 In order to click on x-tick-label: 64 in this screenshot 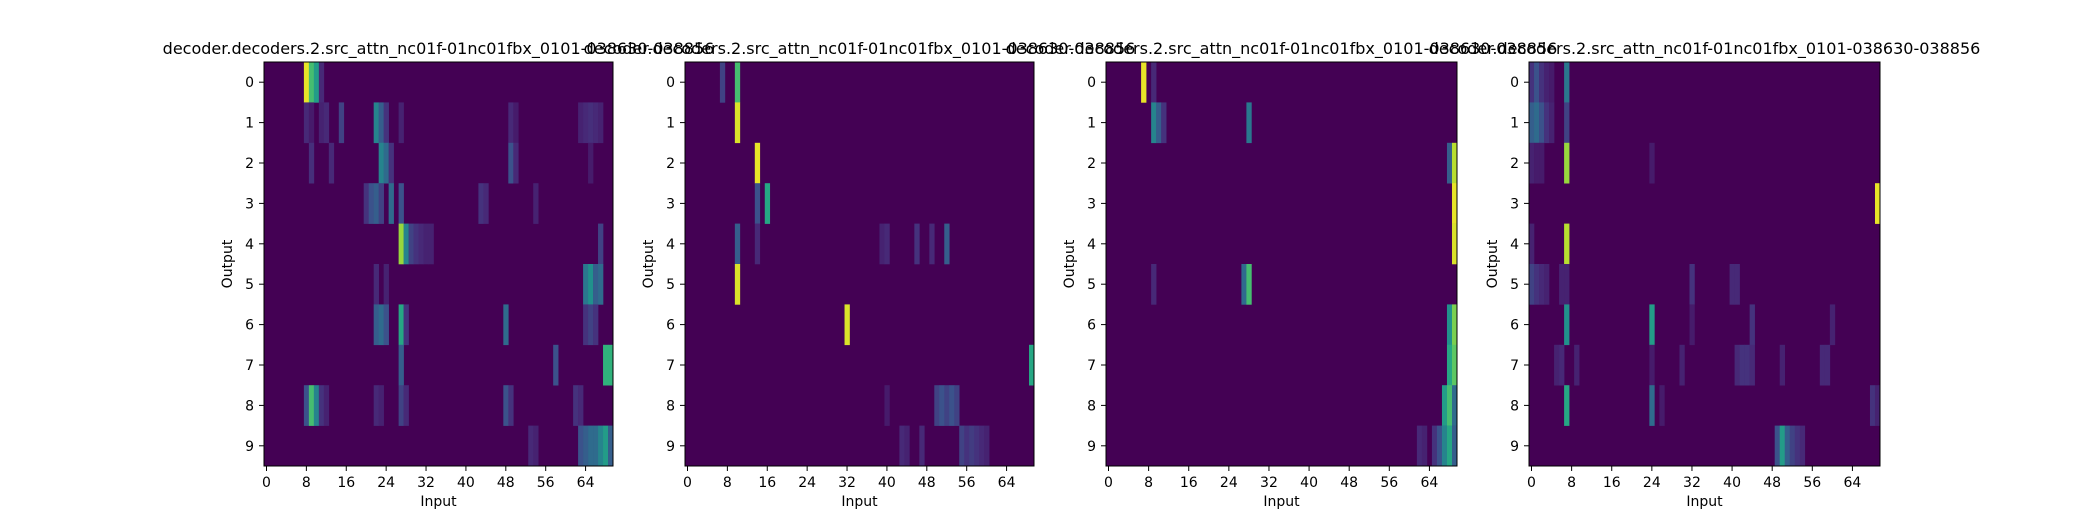, I will do `click(586, 483)`.